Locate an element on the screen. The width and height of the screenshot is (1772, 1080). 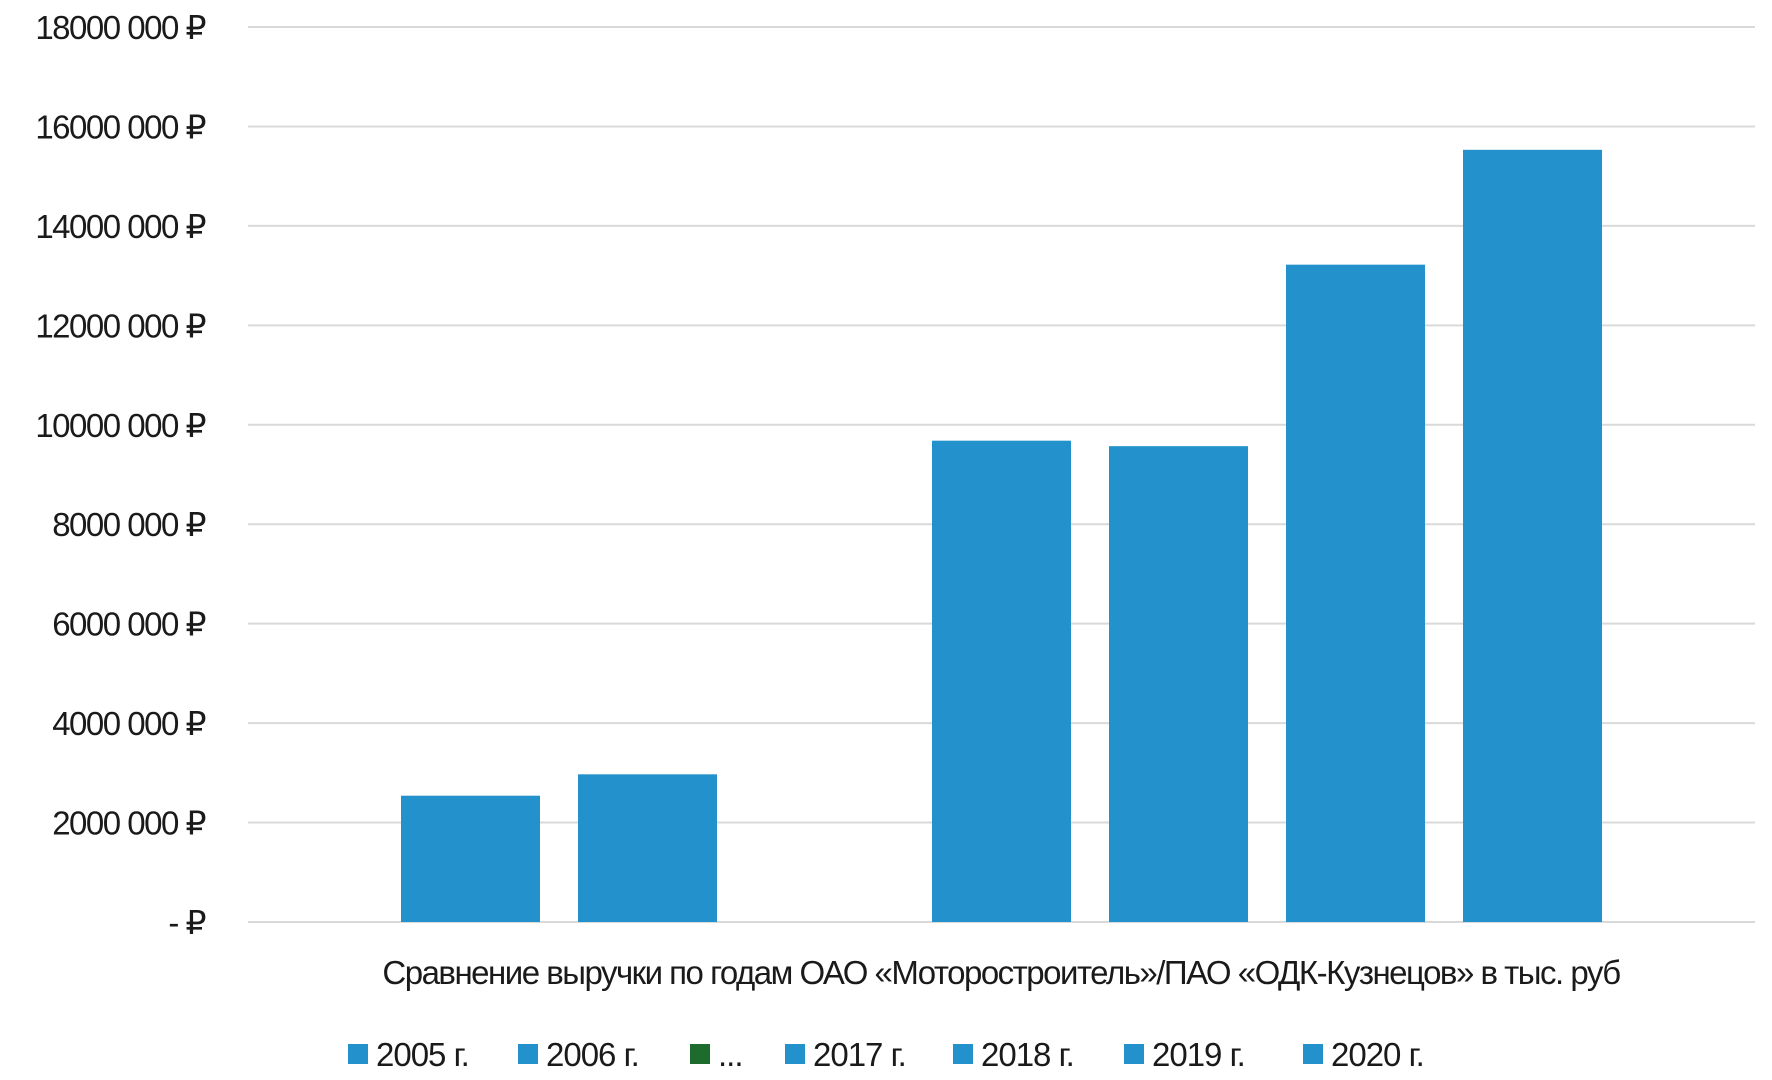
bar-2020 is located at coordinates (1532, 535).